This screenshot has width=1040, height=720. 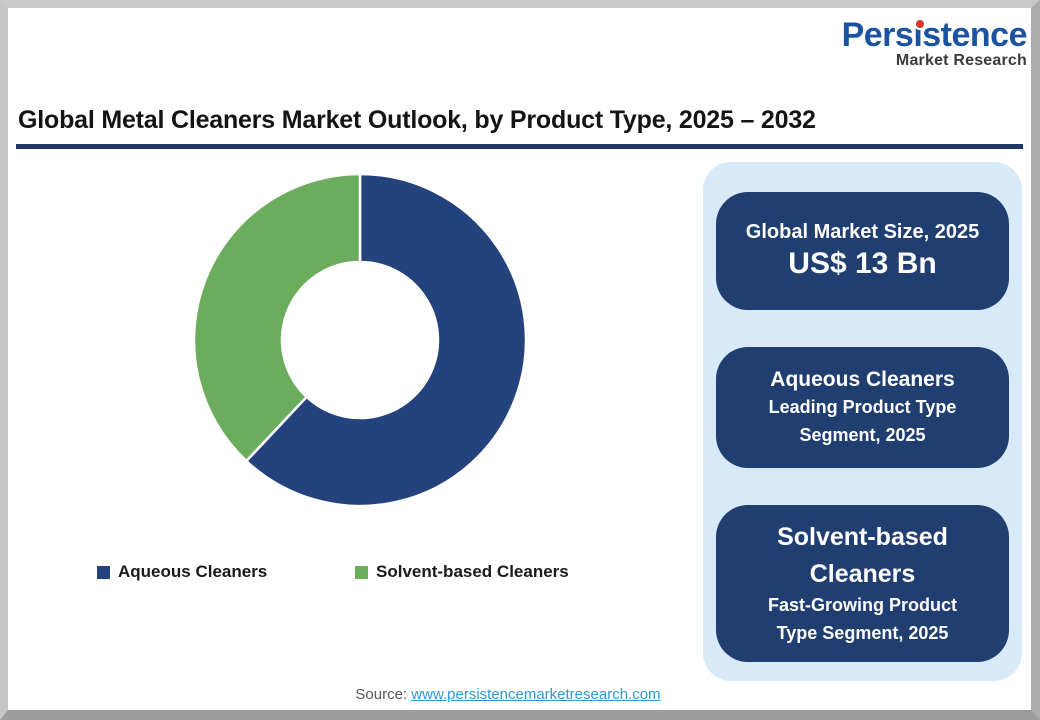 What do you see at coordinates (472, 571) in the screenshot?
I see `legend-label: Solvent-based Cleaners` at bounding box center [472, 571].